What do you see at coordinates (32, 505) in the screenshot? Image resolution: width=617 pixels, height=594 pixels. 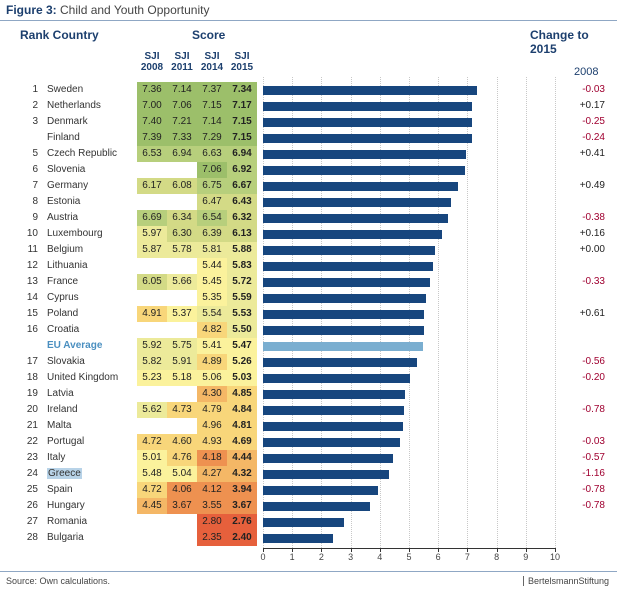 I see `rank-label: 26` at bounding box center [32, 505].